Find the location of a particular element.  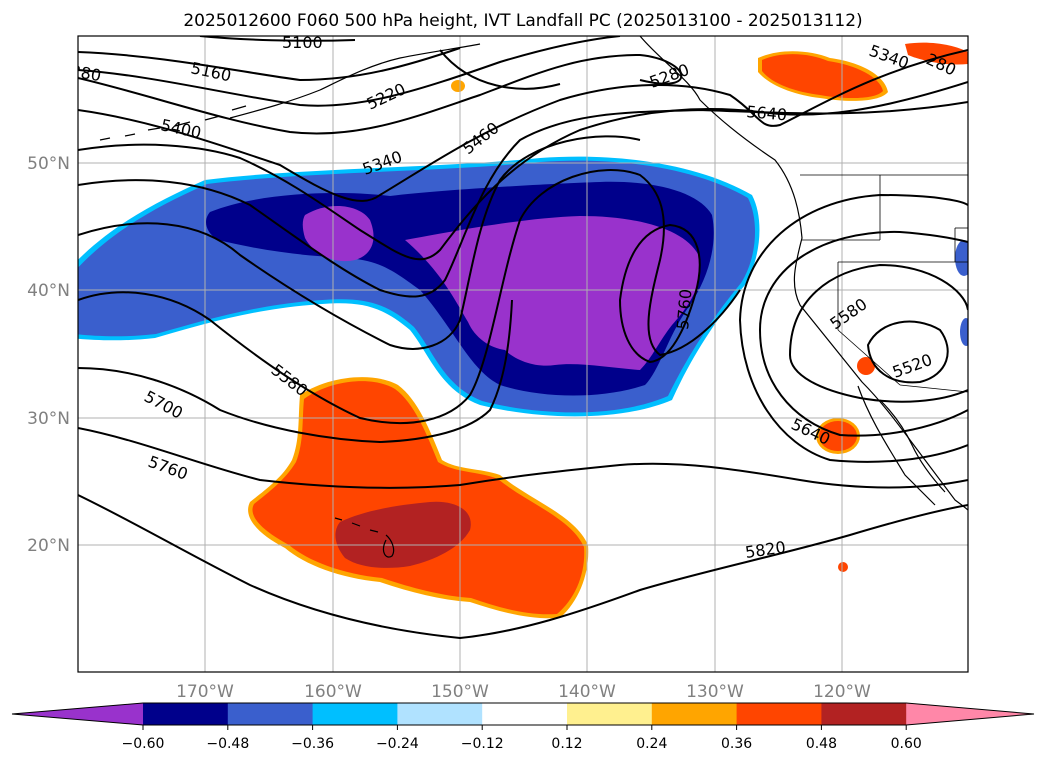

contour-5640-ca is located at coordinates (863, 333).